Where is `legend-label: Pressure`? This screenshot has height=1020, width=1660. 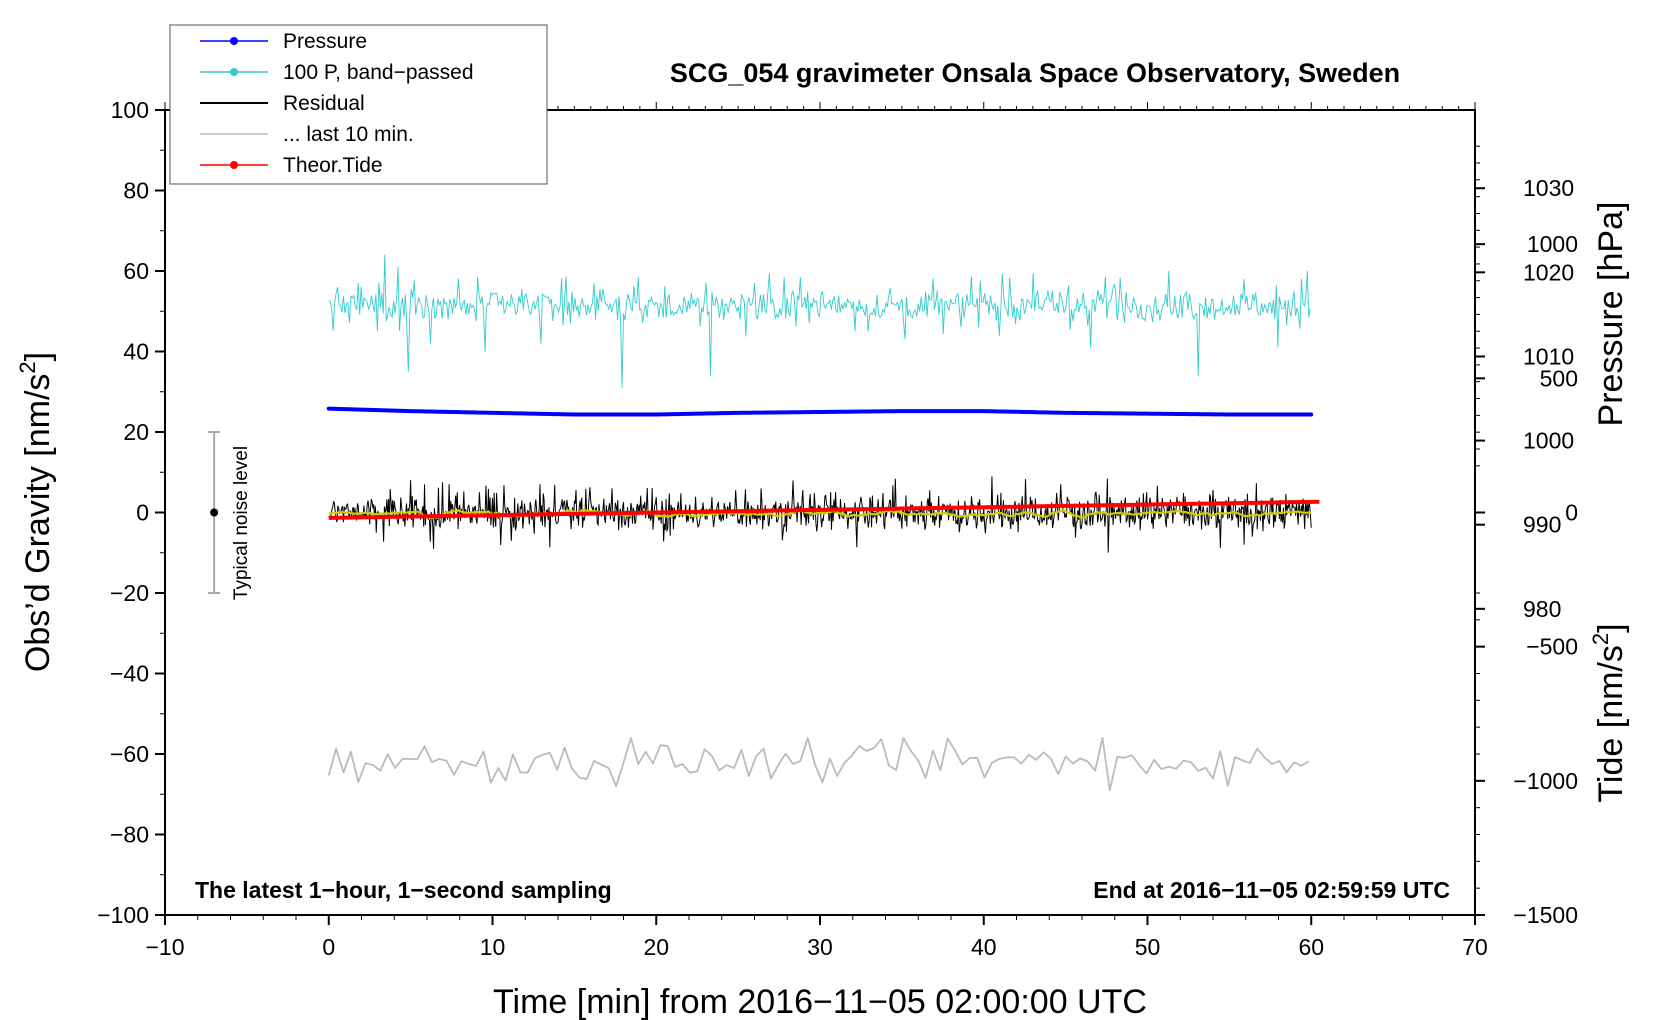
legend-label: Pressure is located at coordinates (325, 41).